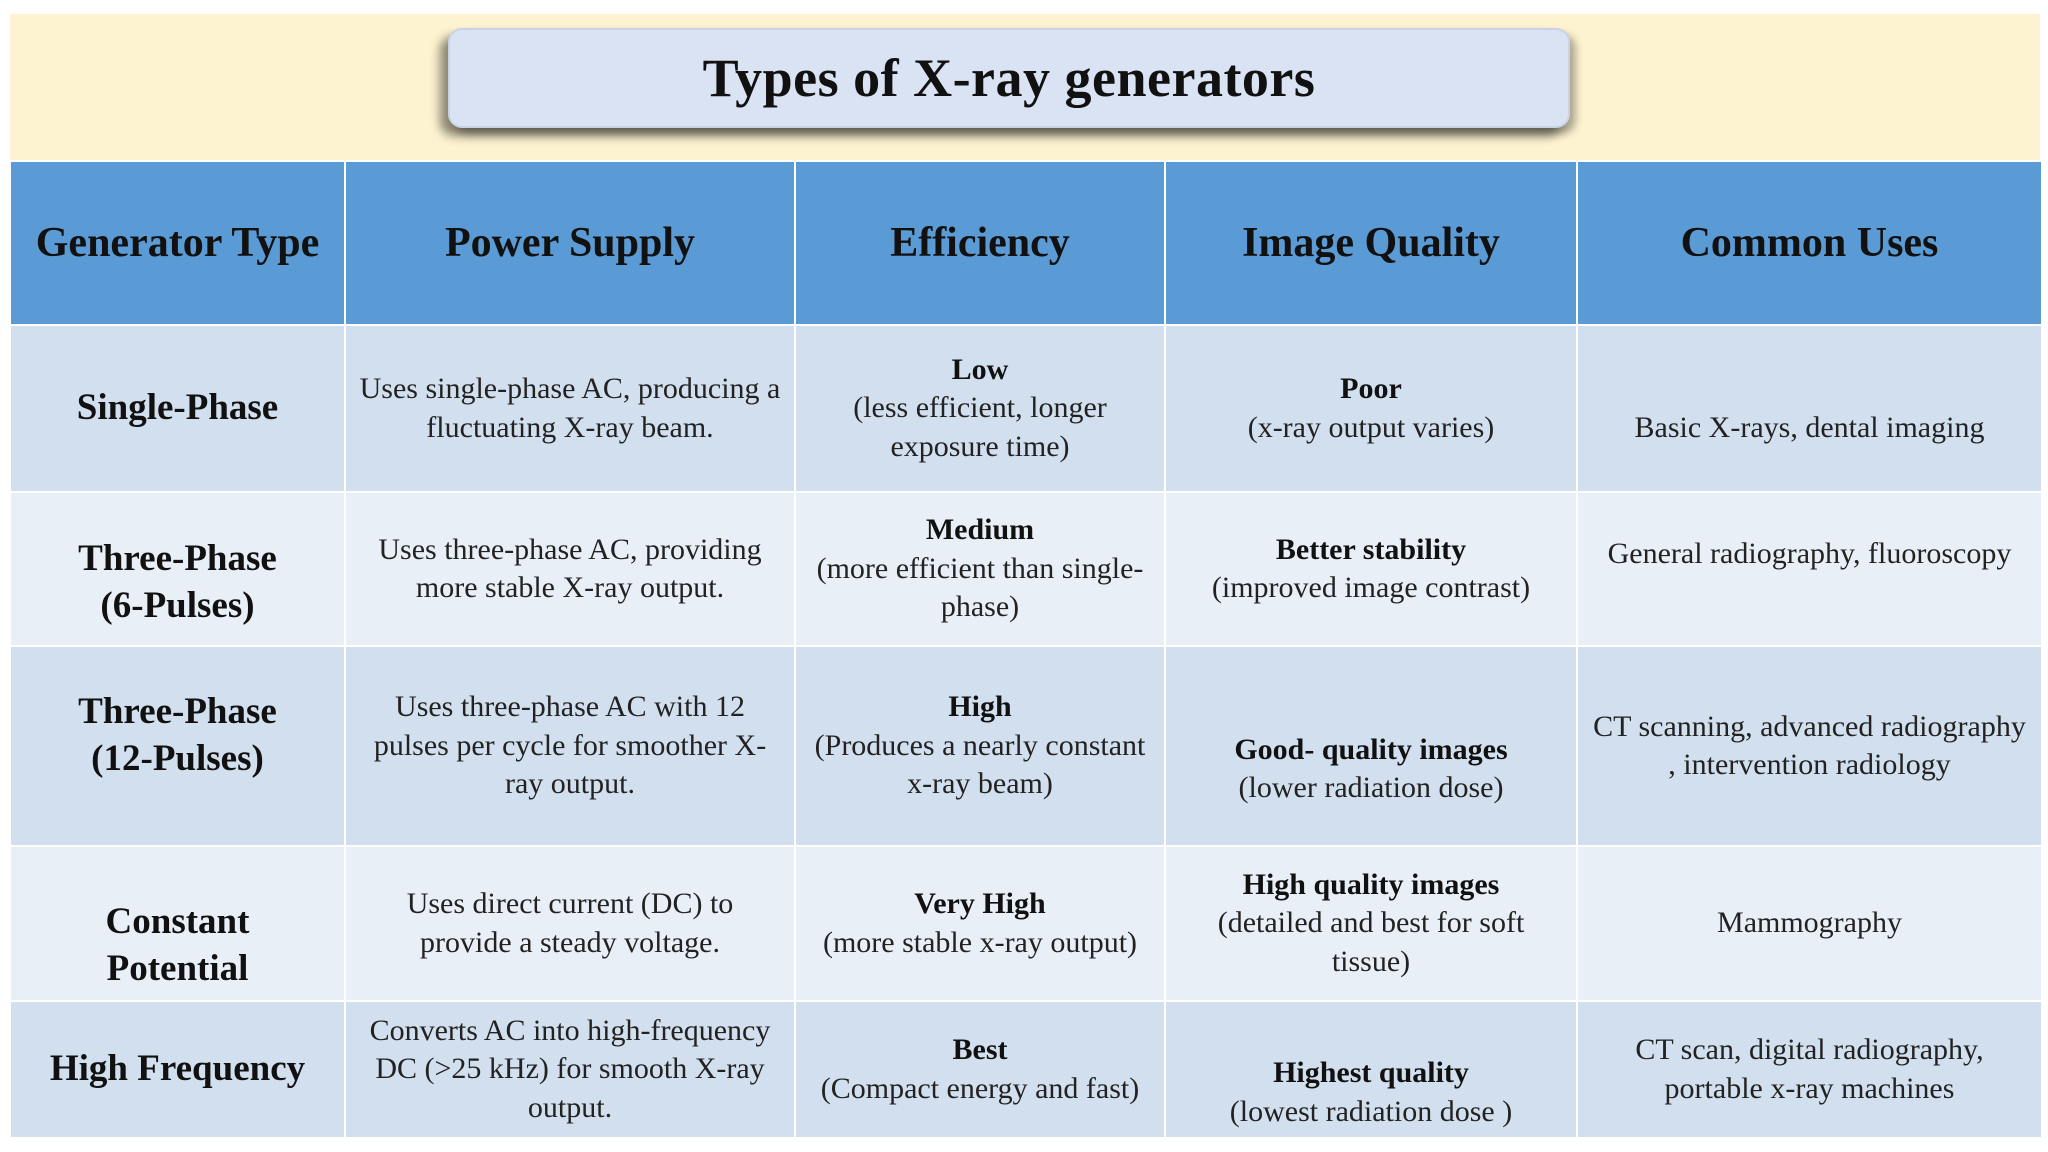  What do you see at coordinates (980, 369) in the screenshot?
I see `efficiency-level: Low` at bounding box center [980, 369].